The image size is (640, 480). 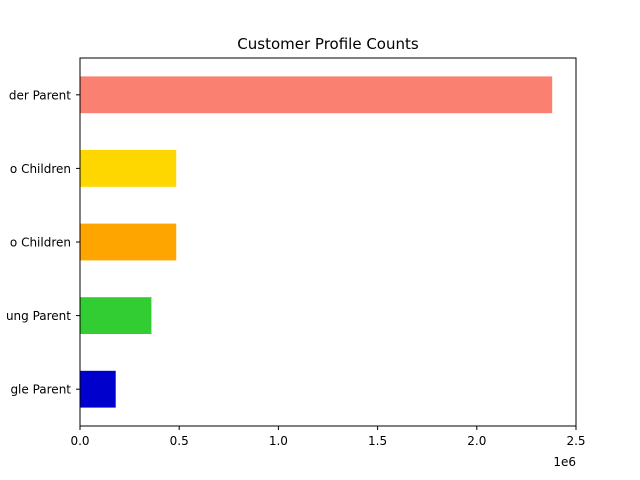 What do you see at coordinates (377, 441) in the screenshot?
I see `x-tick-label-3: 1.5` at bounding box center [377, 441].